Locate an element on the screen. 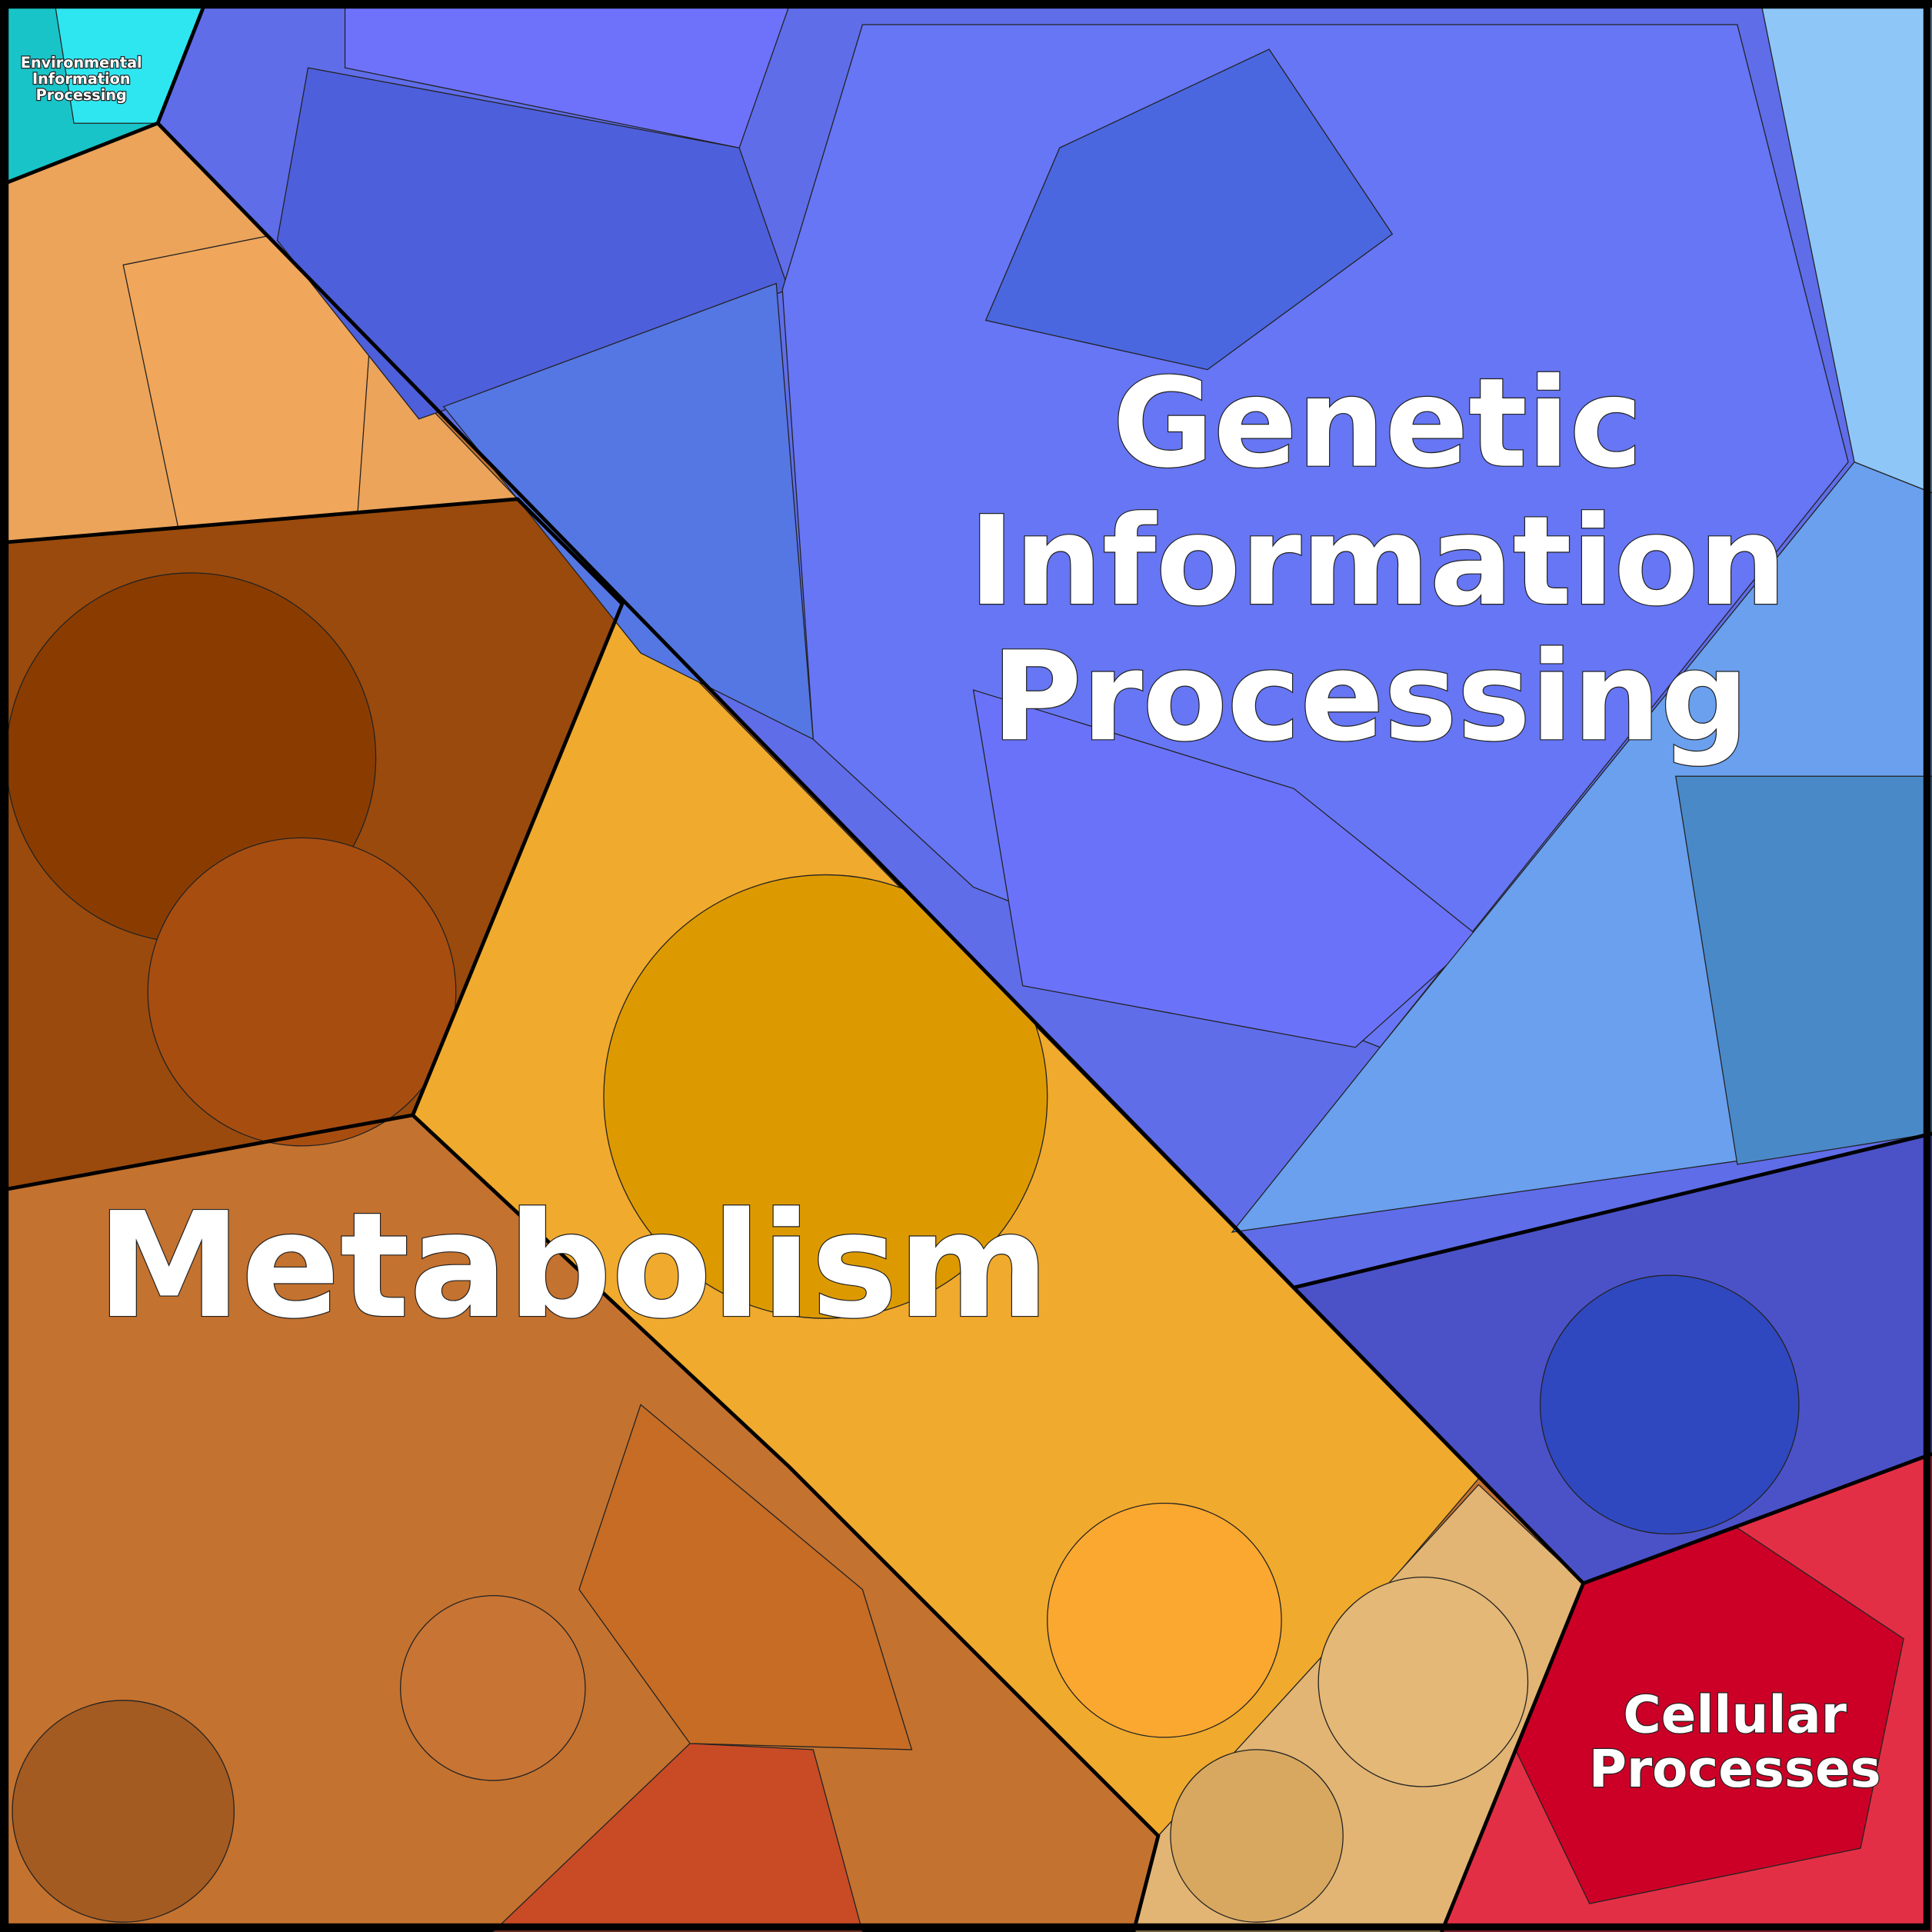 Image resolution: width=1932 pixels, height=1932 pixels. label-line: Genetic is located at coordinates (1377, 423).